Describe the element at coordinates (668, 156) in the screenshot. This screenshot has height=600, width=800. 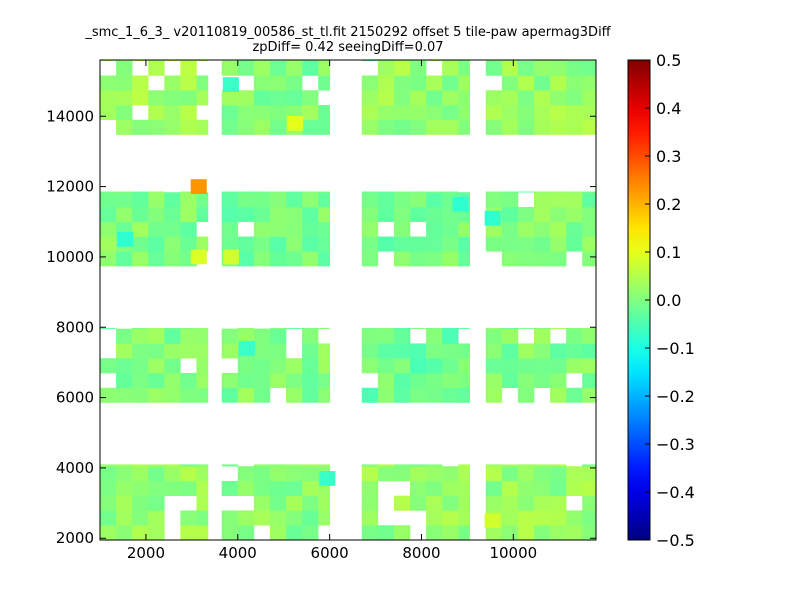
I see `colorbar-tick-label: 0.3` at that location.